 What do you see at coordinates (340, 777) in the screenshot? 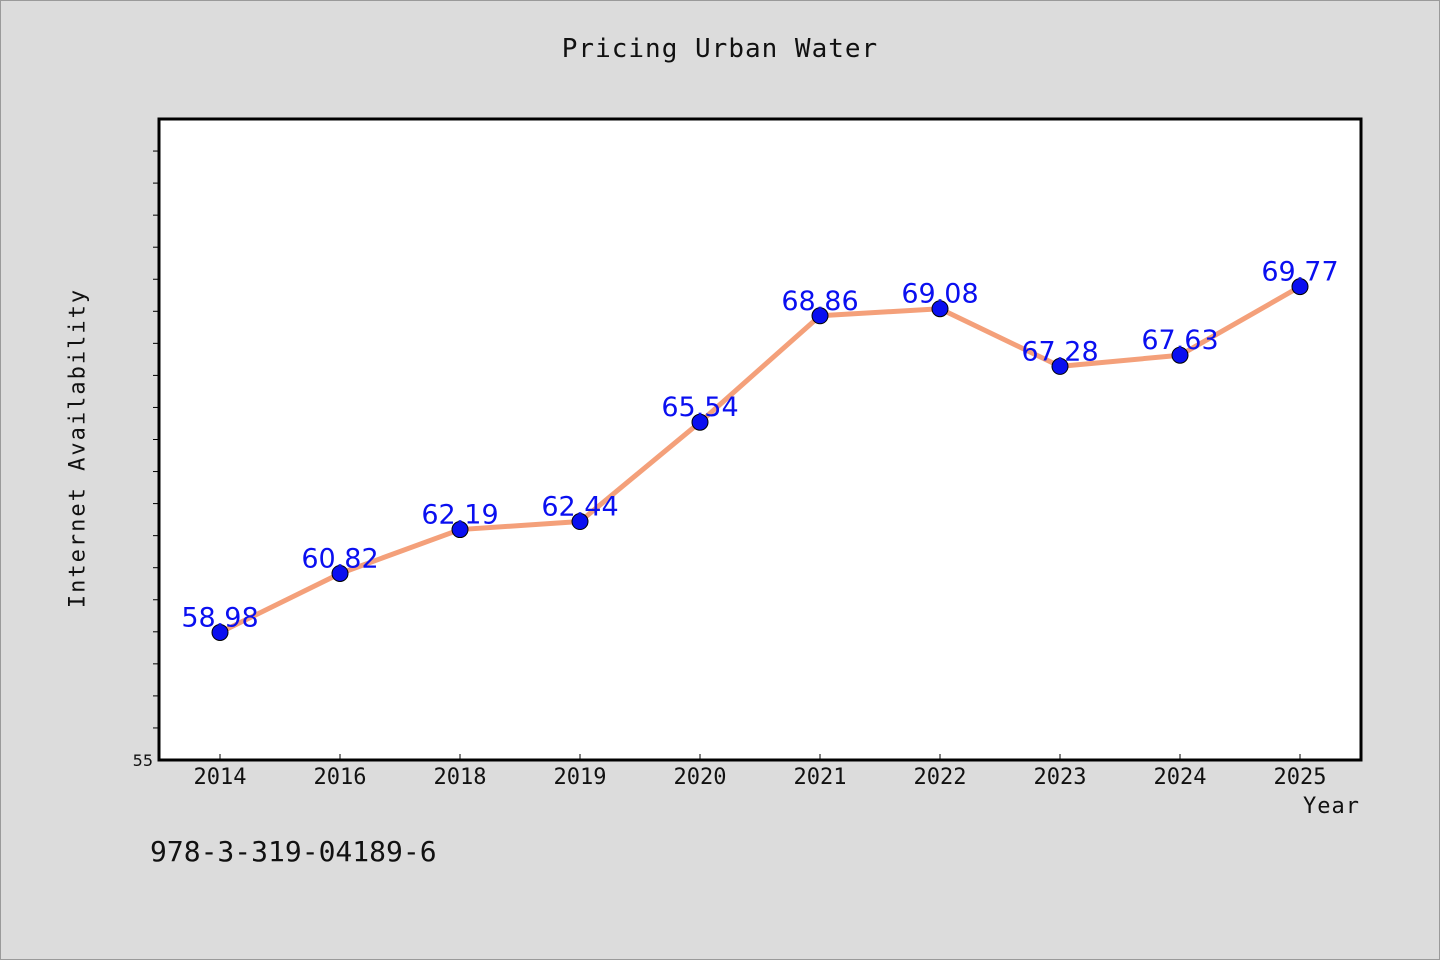
I see `x-tick-label: 2016` at bounding box center [340, 777].